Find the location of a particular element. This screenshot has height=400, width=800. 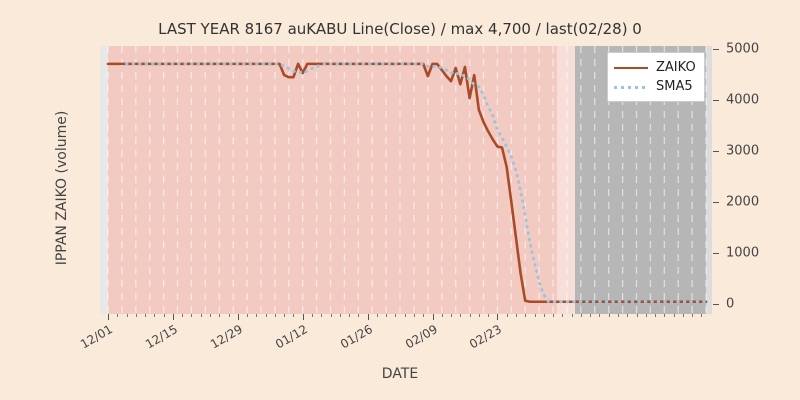

y-tick-label: 5000 is located at coordinates (743, 49).